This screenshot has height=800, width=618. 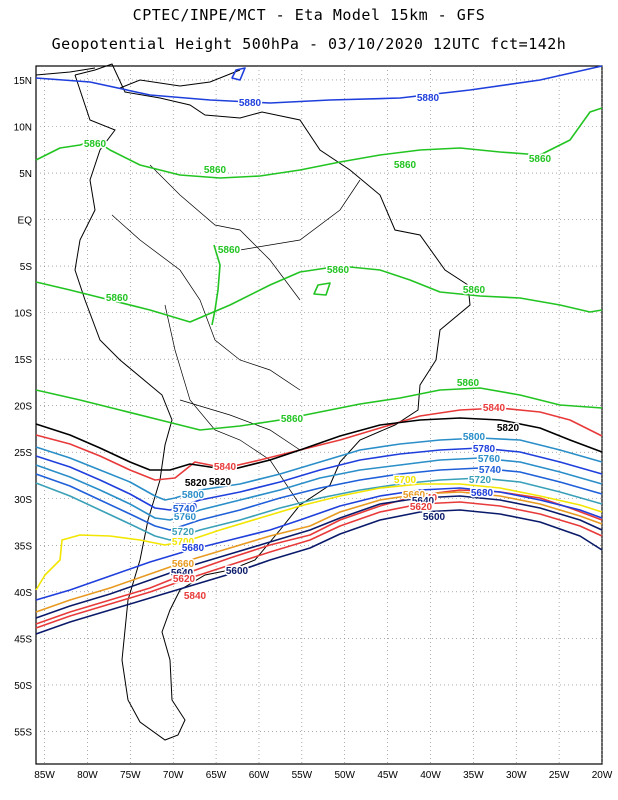 What do you see at coordinates (130, 775) in the screenshot?
I see `lon-label: 75W` at bounding box center [130, 775].